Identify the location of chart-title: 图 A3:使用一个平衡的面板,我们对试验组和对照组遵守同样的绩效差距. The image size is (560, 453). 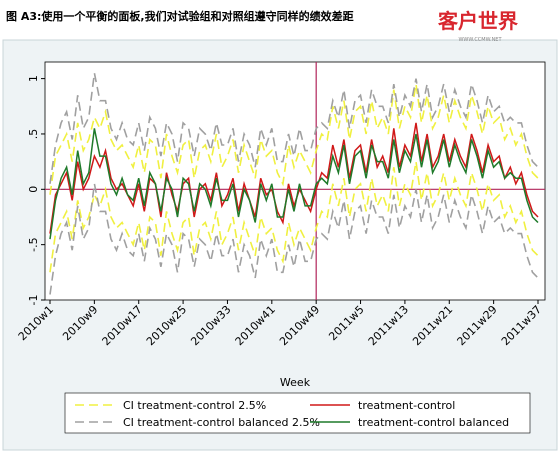
(180, 16).